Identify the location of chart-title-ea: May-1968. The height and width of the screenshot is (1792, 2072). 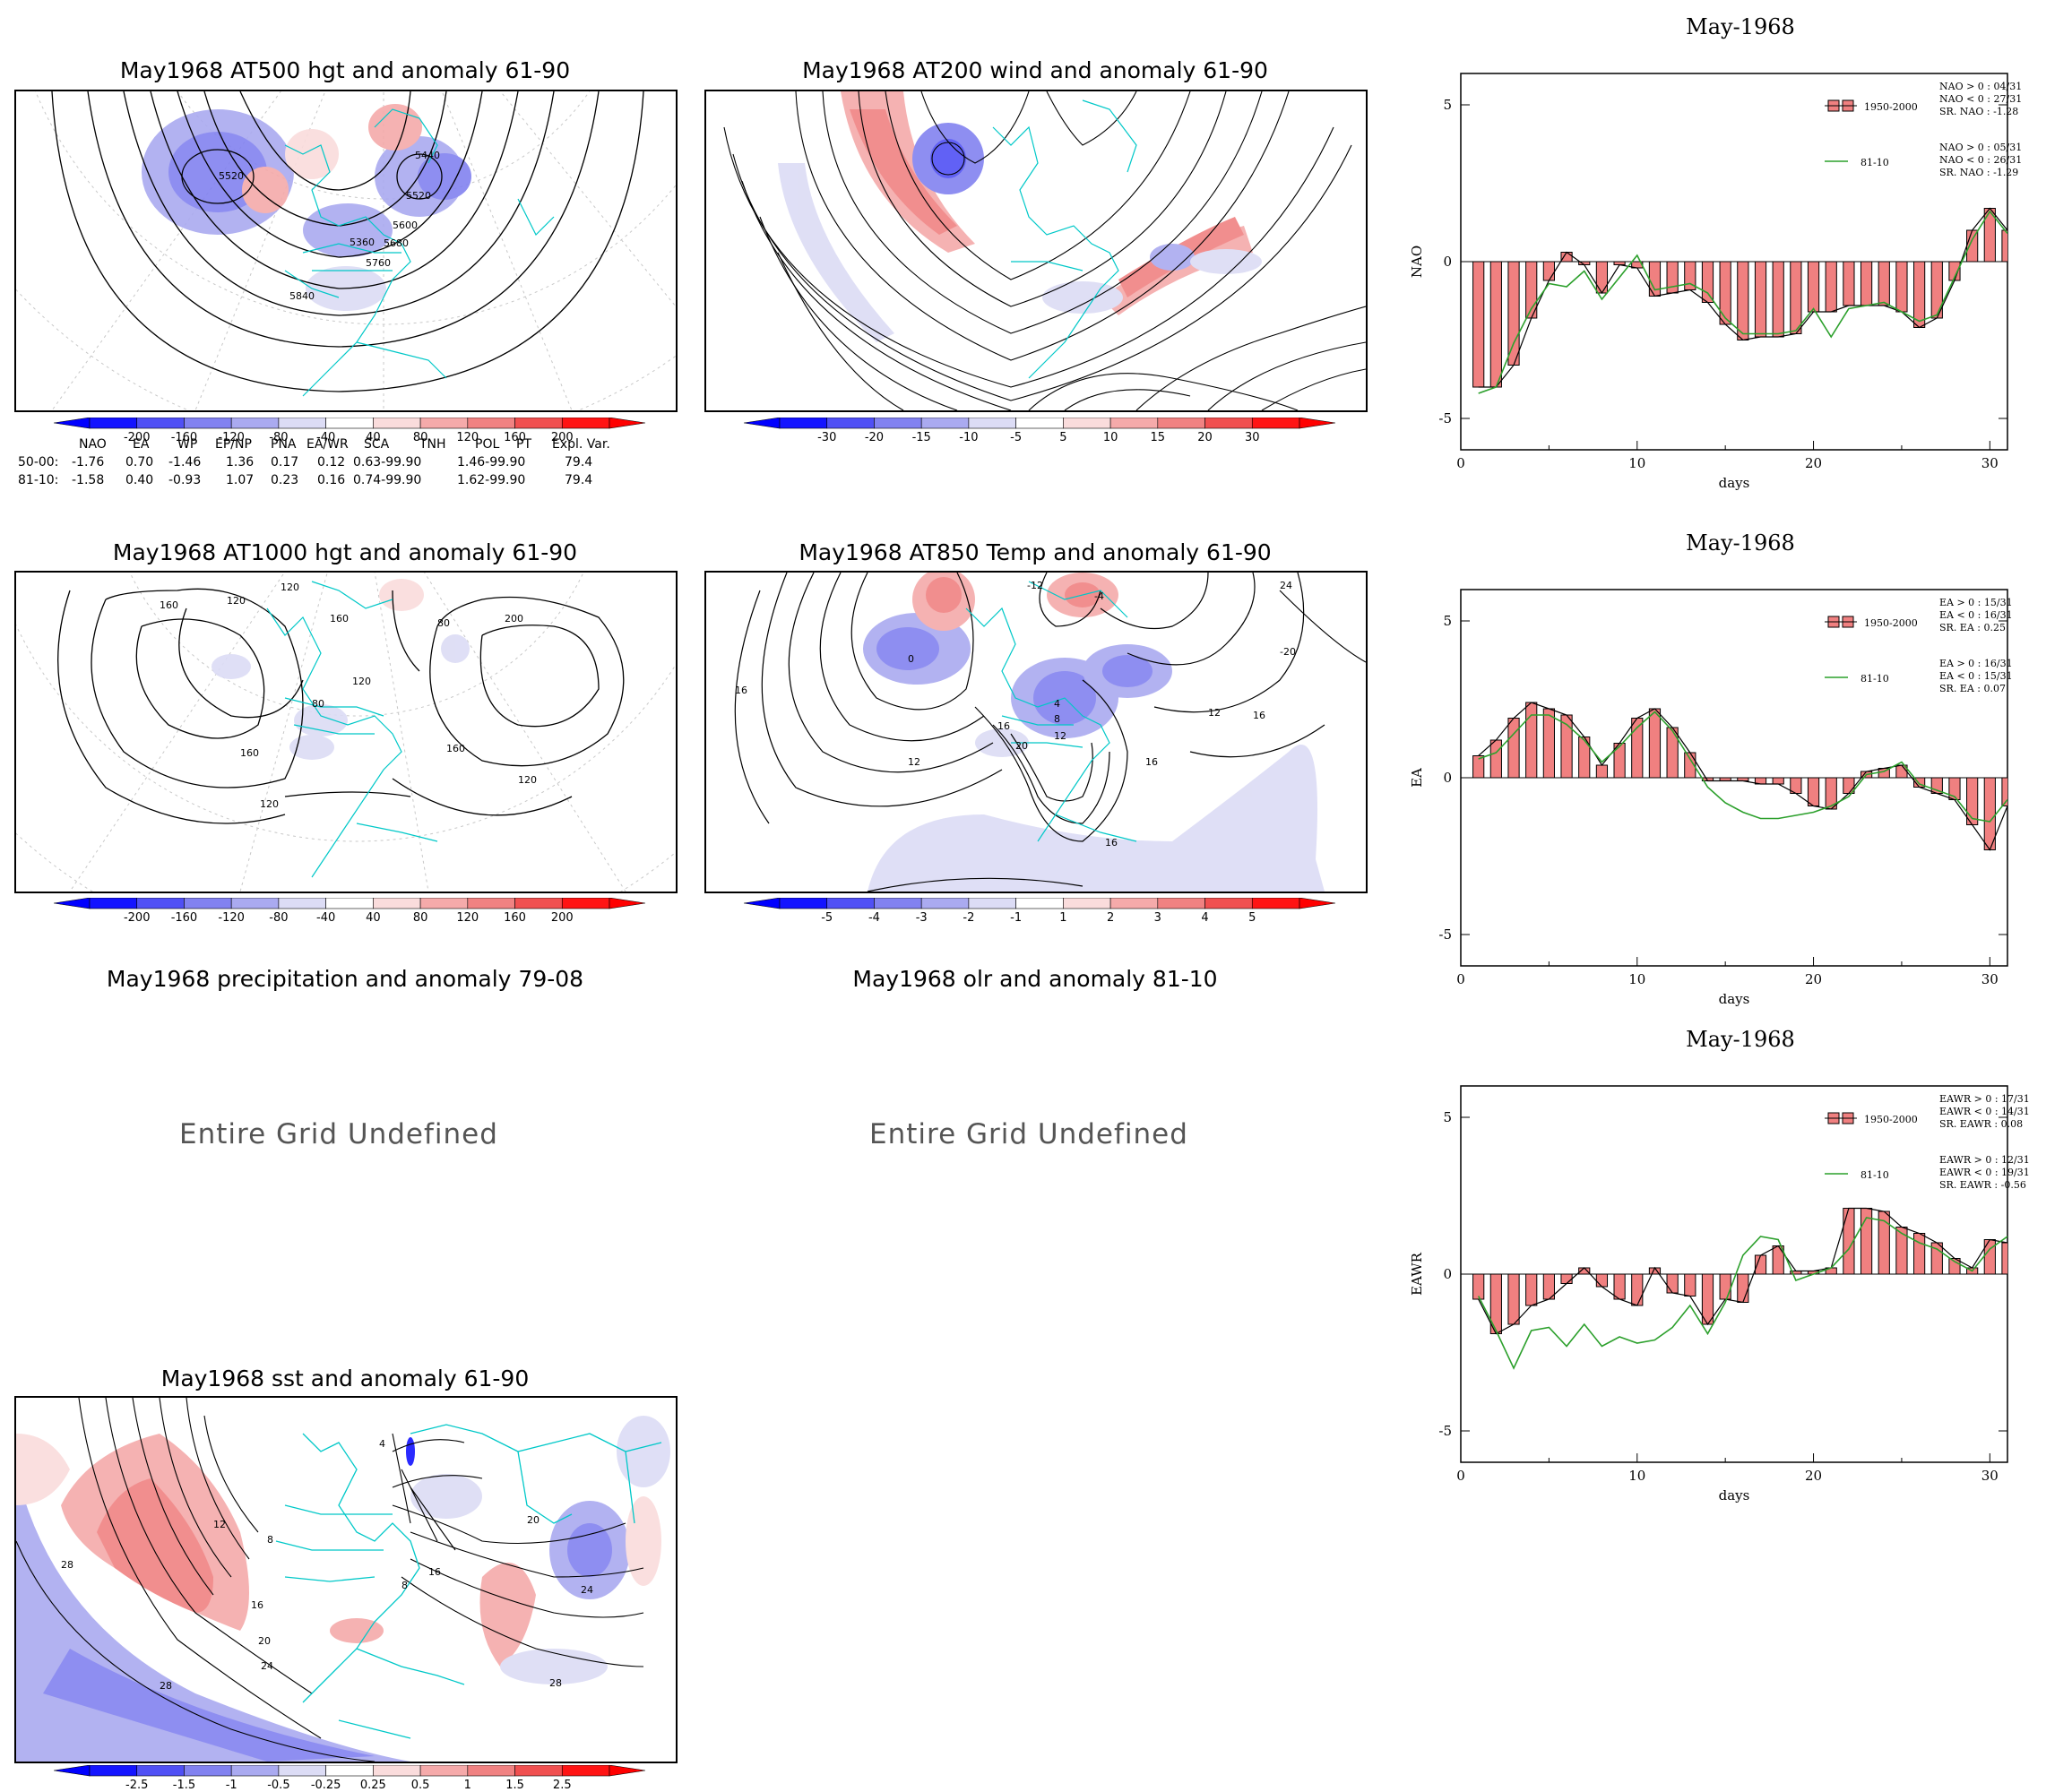
(1740, 543).